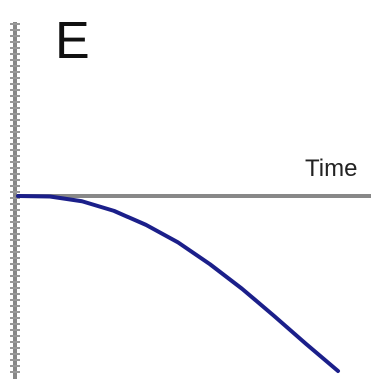 The image size is (371, 379). Describe the element at coordinates (331, 168) in the screenshot. I see `x-axis-label: Time` at that location.